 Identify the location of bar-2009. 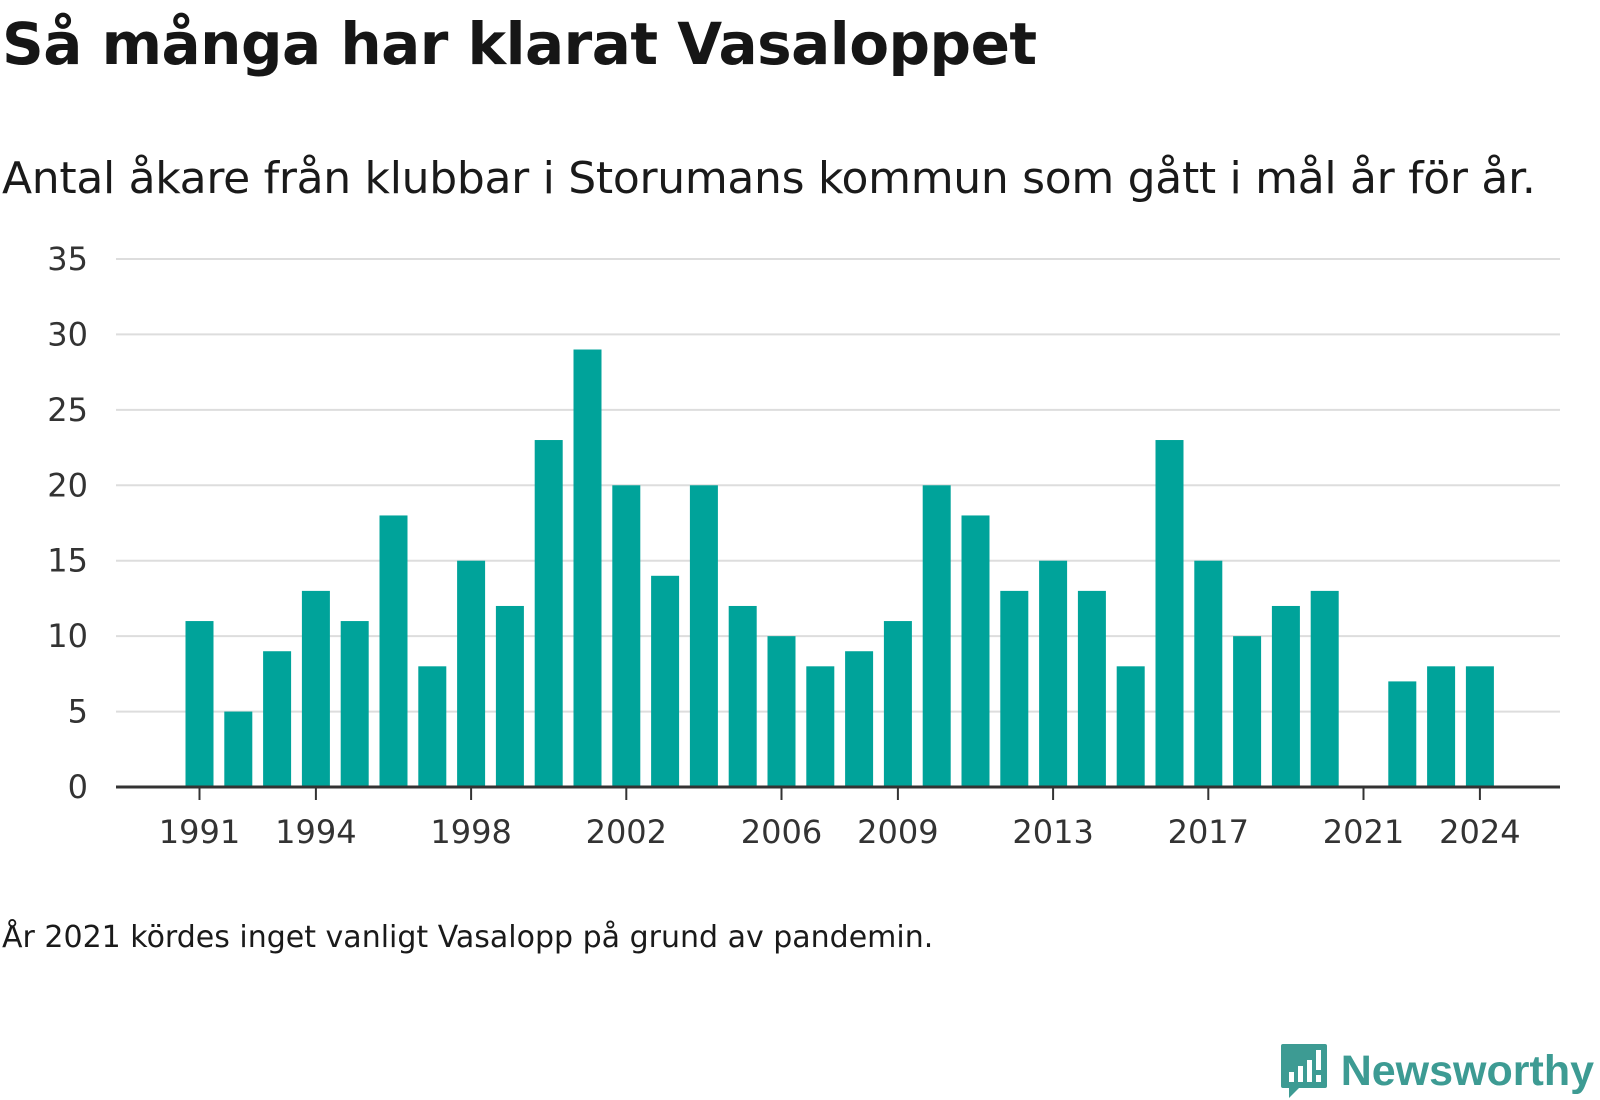
(897, 704).